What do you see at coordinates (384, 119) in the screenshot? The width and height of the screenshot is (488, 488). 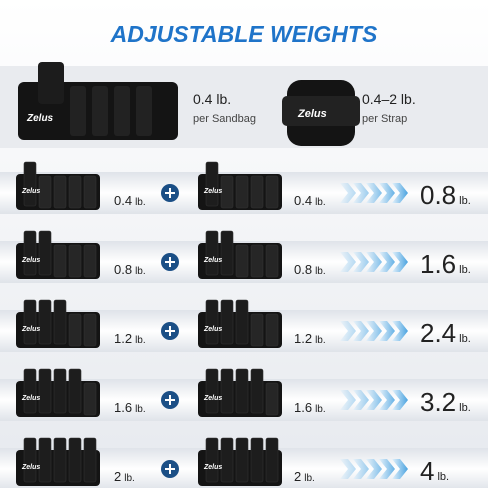 I see `intro-caption: per Strap` at bounding box center [384, 119].